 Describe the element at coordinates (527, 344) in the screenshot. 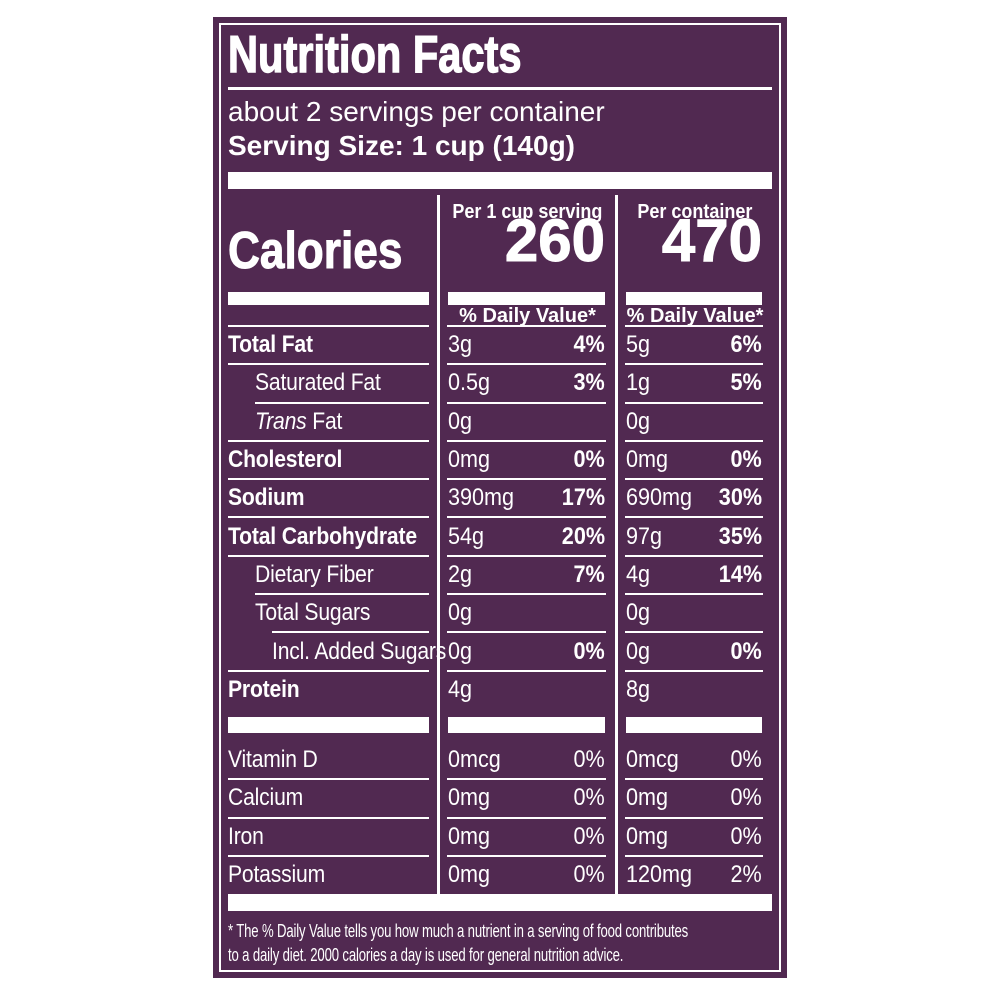

I see `nutrient-value-total-fat-col1: 3g 4%` at that location.